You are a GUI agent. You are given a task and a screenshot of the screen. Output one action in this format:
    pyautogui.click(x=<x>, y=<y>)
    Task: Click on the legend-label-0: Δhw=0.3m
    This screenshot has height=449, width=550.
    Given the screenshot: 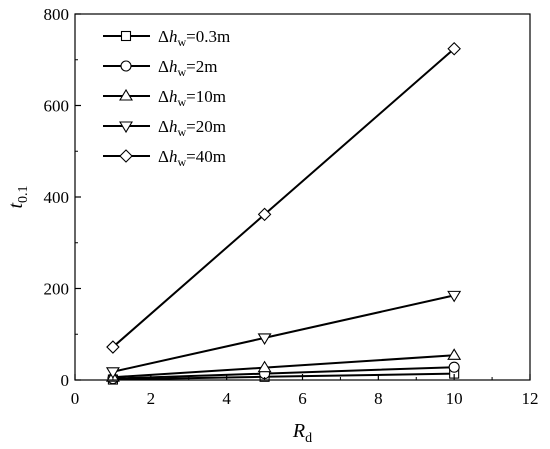 What is the action you would take?
    pyautogui.click(x=194, y=38)
    